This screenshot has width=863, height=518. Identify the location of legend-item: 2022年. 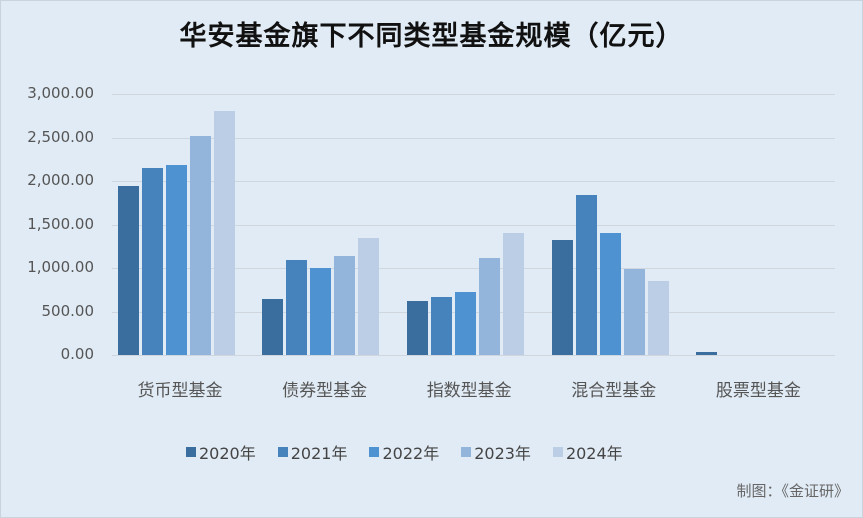
(404, 452).